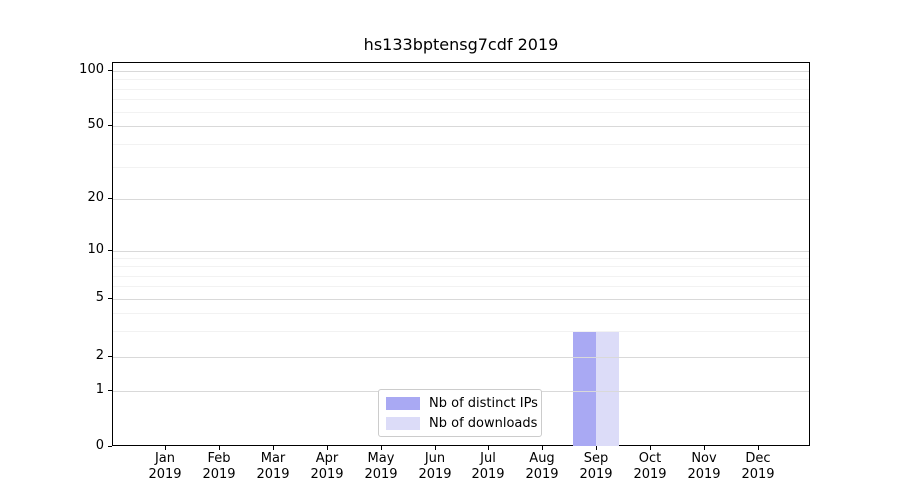  I want to click on x-tick-month: Dec, so click(758, 458).